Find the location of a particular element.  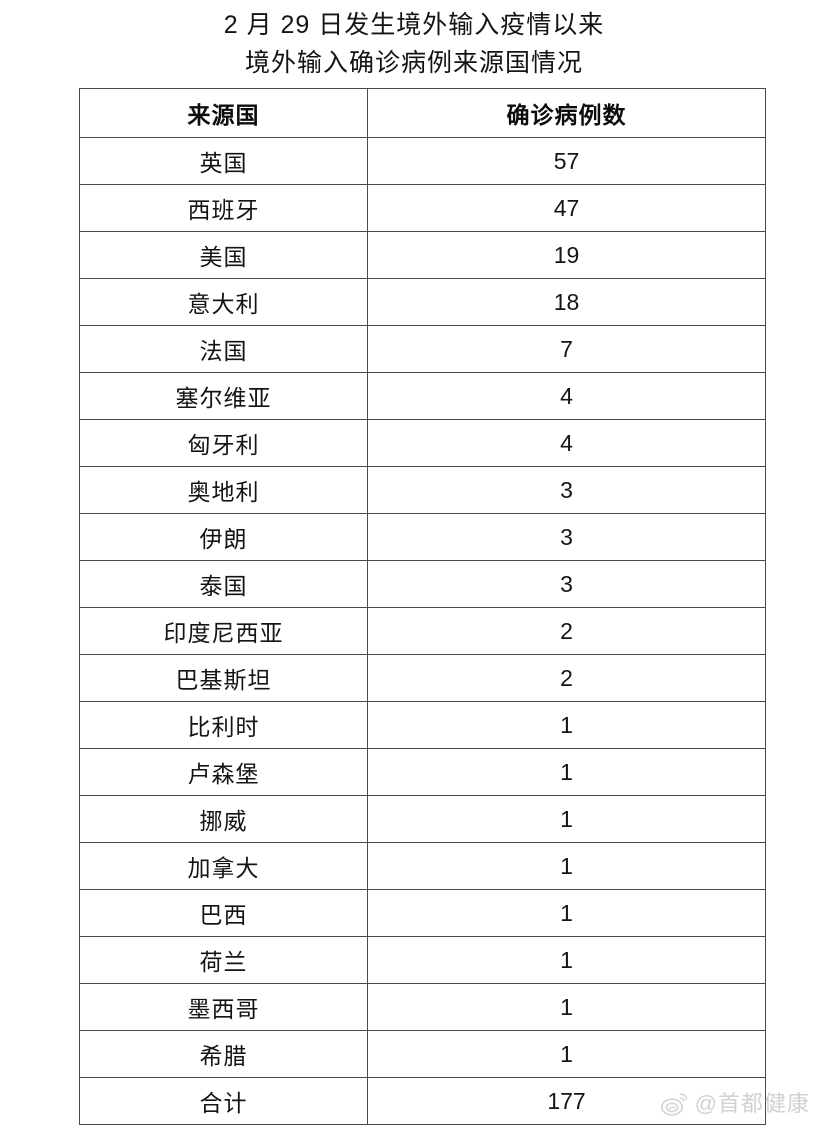

cell-country: 英国 is located at coordinates (223, 161).